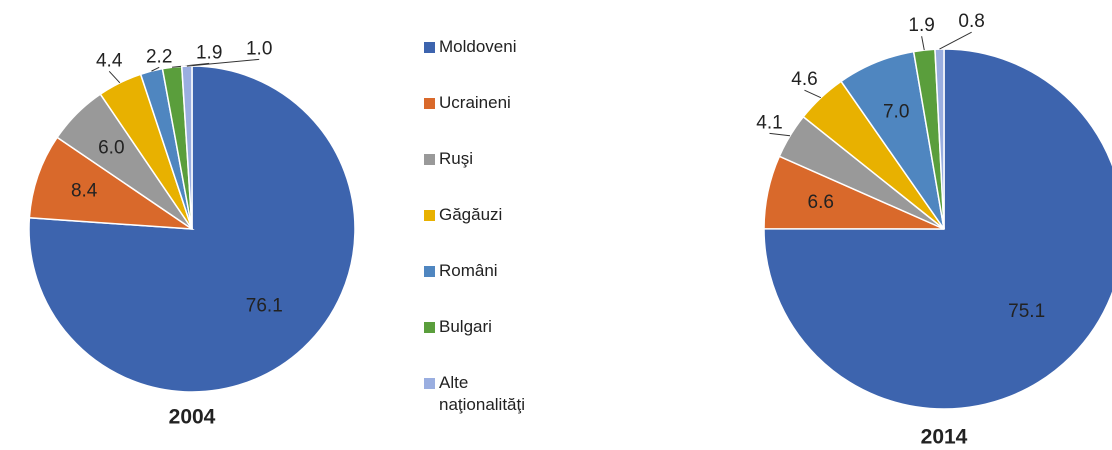  Describe the element at coordinates (896, 111) in the screenshot. I see `data-label: 7.0` at that location.